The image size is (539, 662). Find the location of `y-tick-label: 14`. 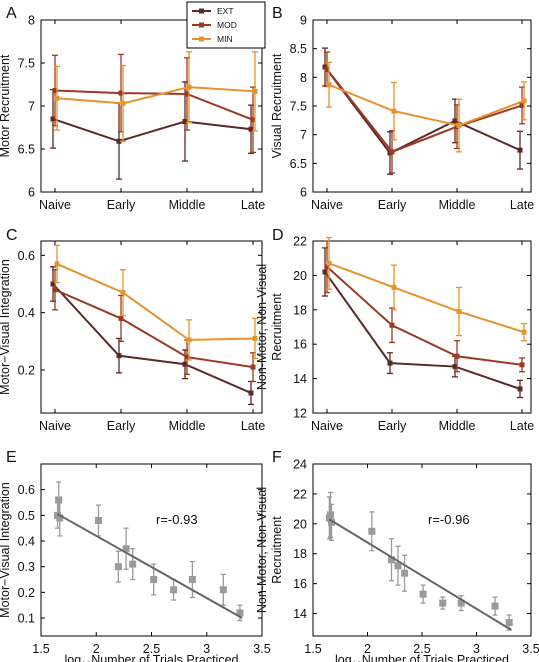

y-tick-label: 14 is located at coordinates (300, 614).